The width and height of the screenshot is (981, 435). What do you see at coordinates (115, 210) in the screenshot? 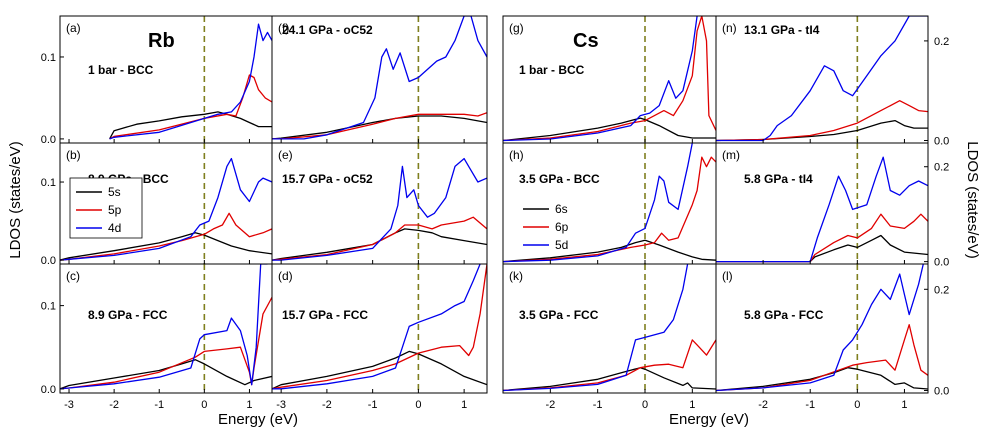
I see `rb-legend-label-5p: 5p` at bounding box center [115, 210].